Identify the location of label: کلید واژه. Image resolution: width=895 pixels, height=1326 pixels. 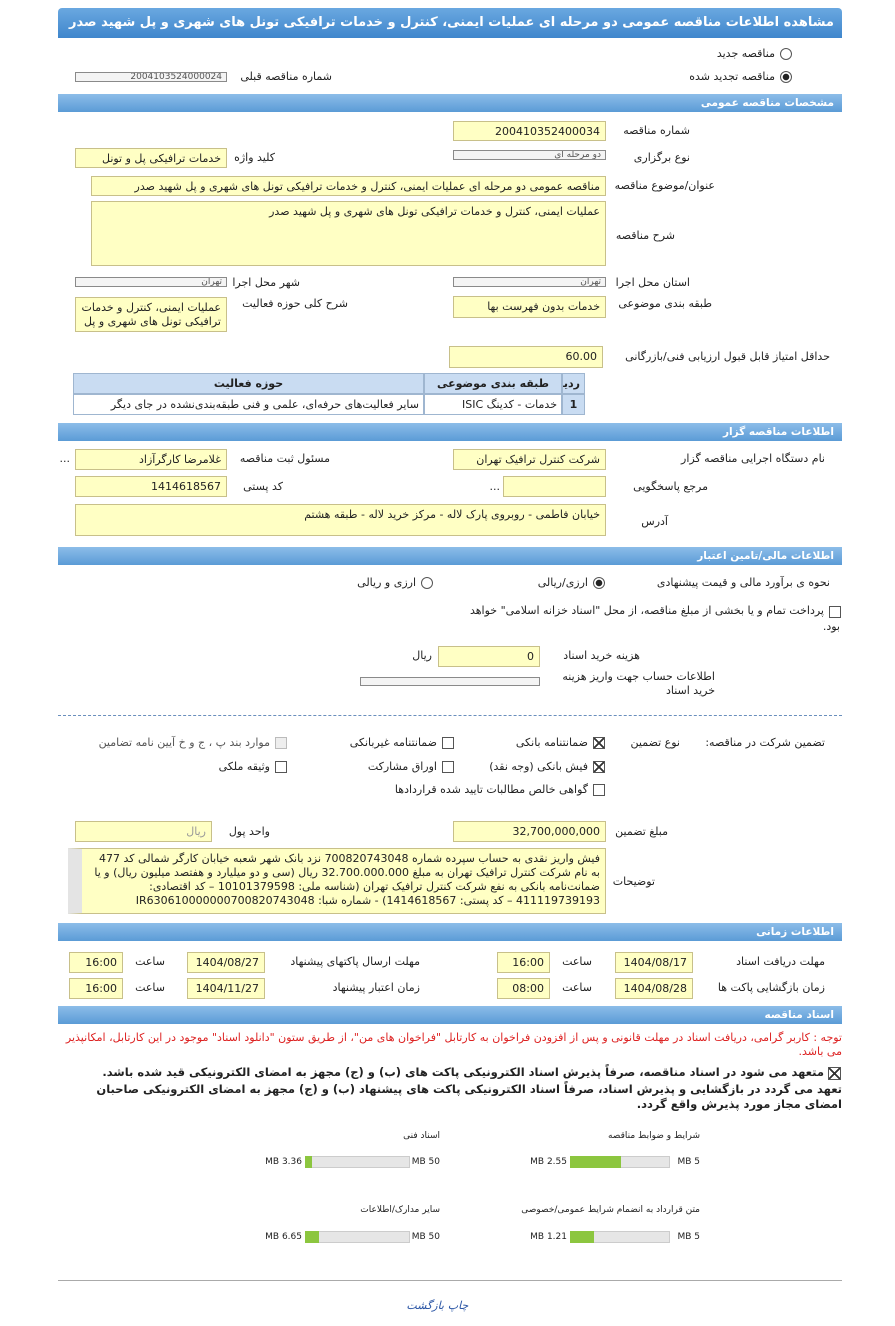
(254, 157).